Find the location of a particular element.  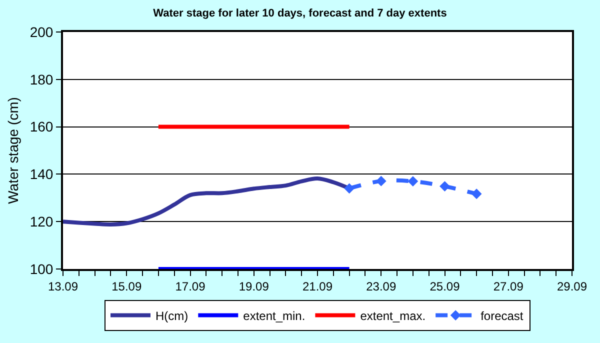

y-tick-label: 160 is located at coordinates (42, 126).